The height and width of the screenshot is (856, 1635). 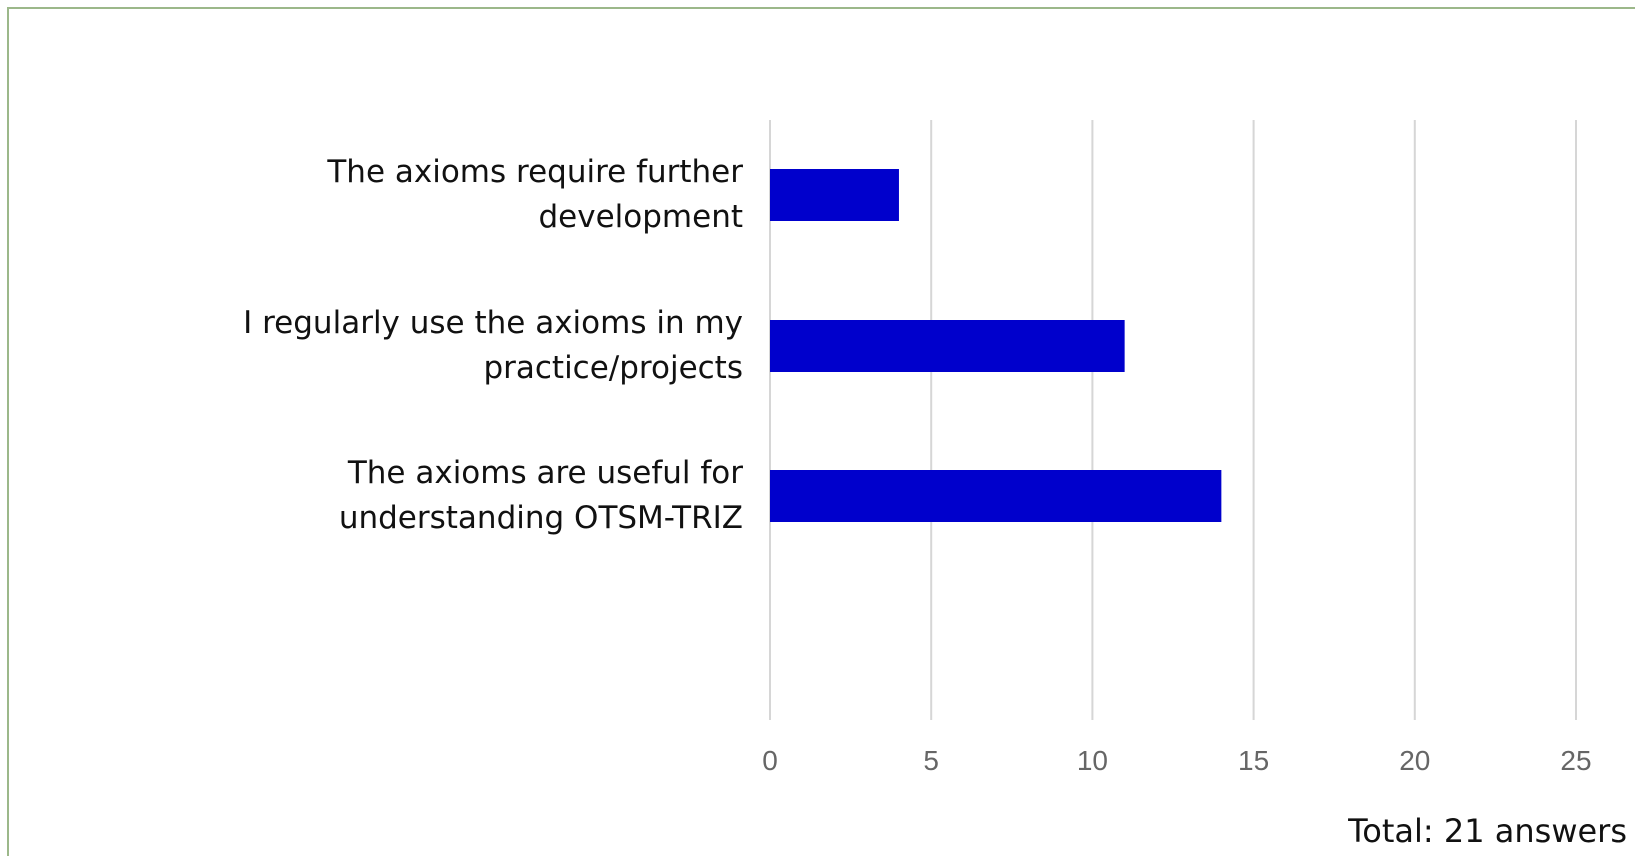 What do you see at coordinates (1487, 831) in the screenshot?
I see `total-annotation: Total: 21 answers` at bounding box center [1487, 831].